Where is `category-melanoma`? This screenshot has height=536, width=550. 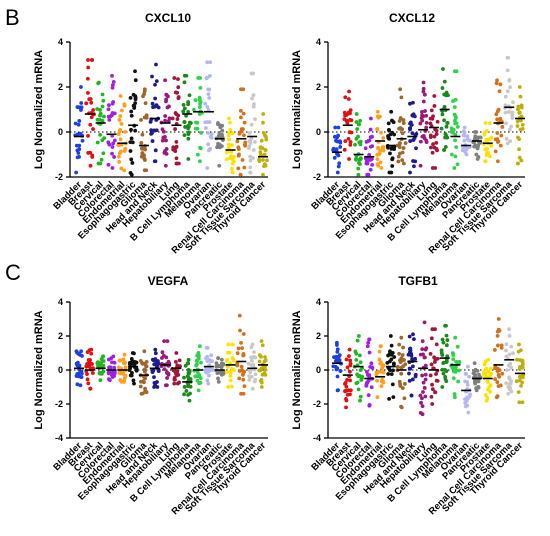 category-melanoma is located at coordinates (455, 367).